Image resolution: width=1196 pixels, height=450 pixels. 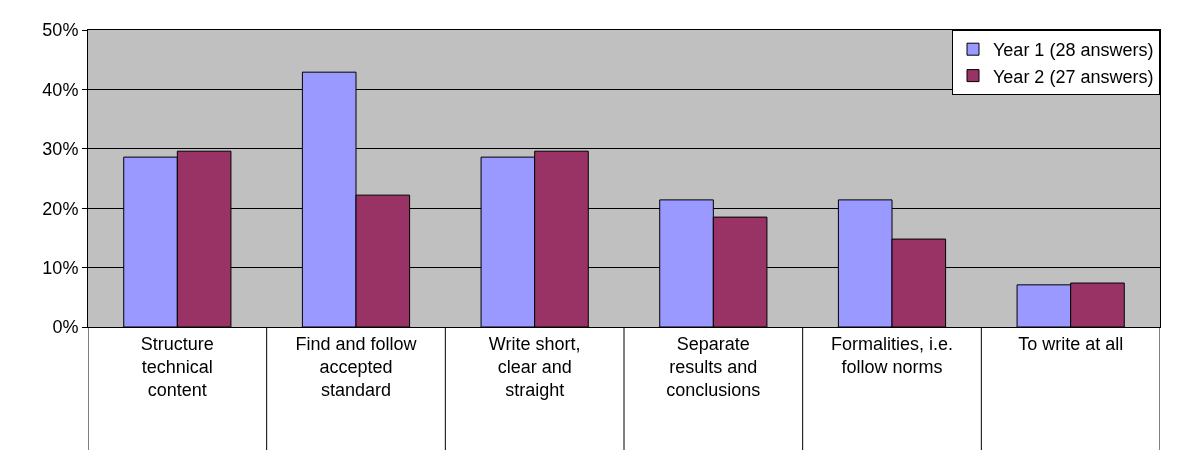 I want to click on x-tick-label: Separate results and conclusions, so click(x=713, y=367).